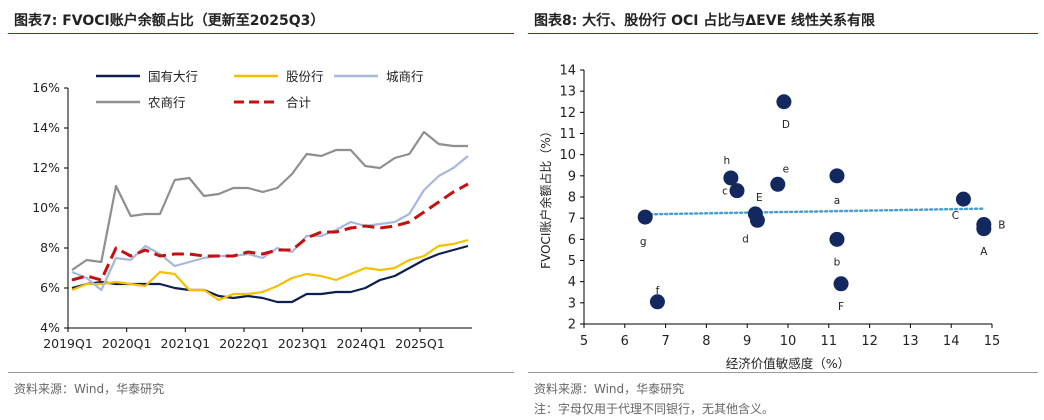  I want to click on right-y-tick-label: 10, so click(567, 155).